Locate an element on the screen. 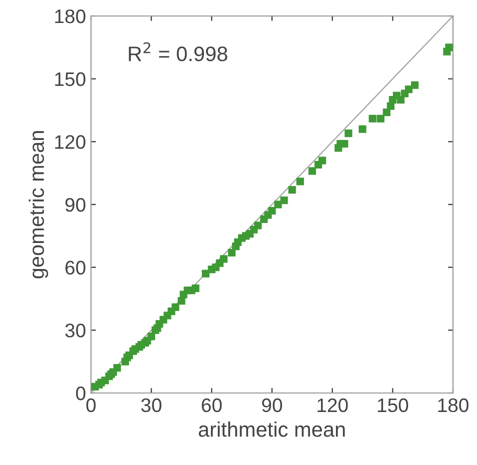 The image size is (477, 465). annotation: R$^{2}$ = 0.998 is located at coordinates (178, 52).